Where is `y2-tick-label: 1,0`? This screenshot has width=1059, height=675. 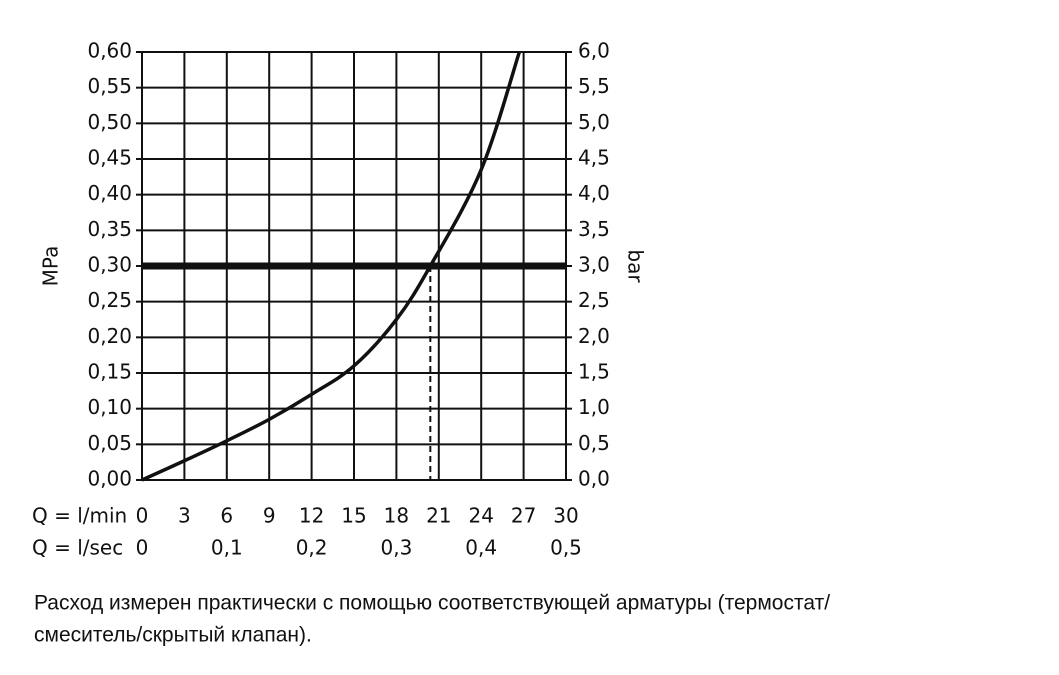 y2-tick-label: 1,0 is located at coordinates (594, 407).